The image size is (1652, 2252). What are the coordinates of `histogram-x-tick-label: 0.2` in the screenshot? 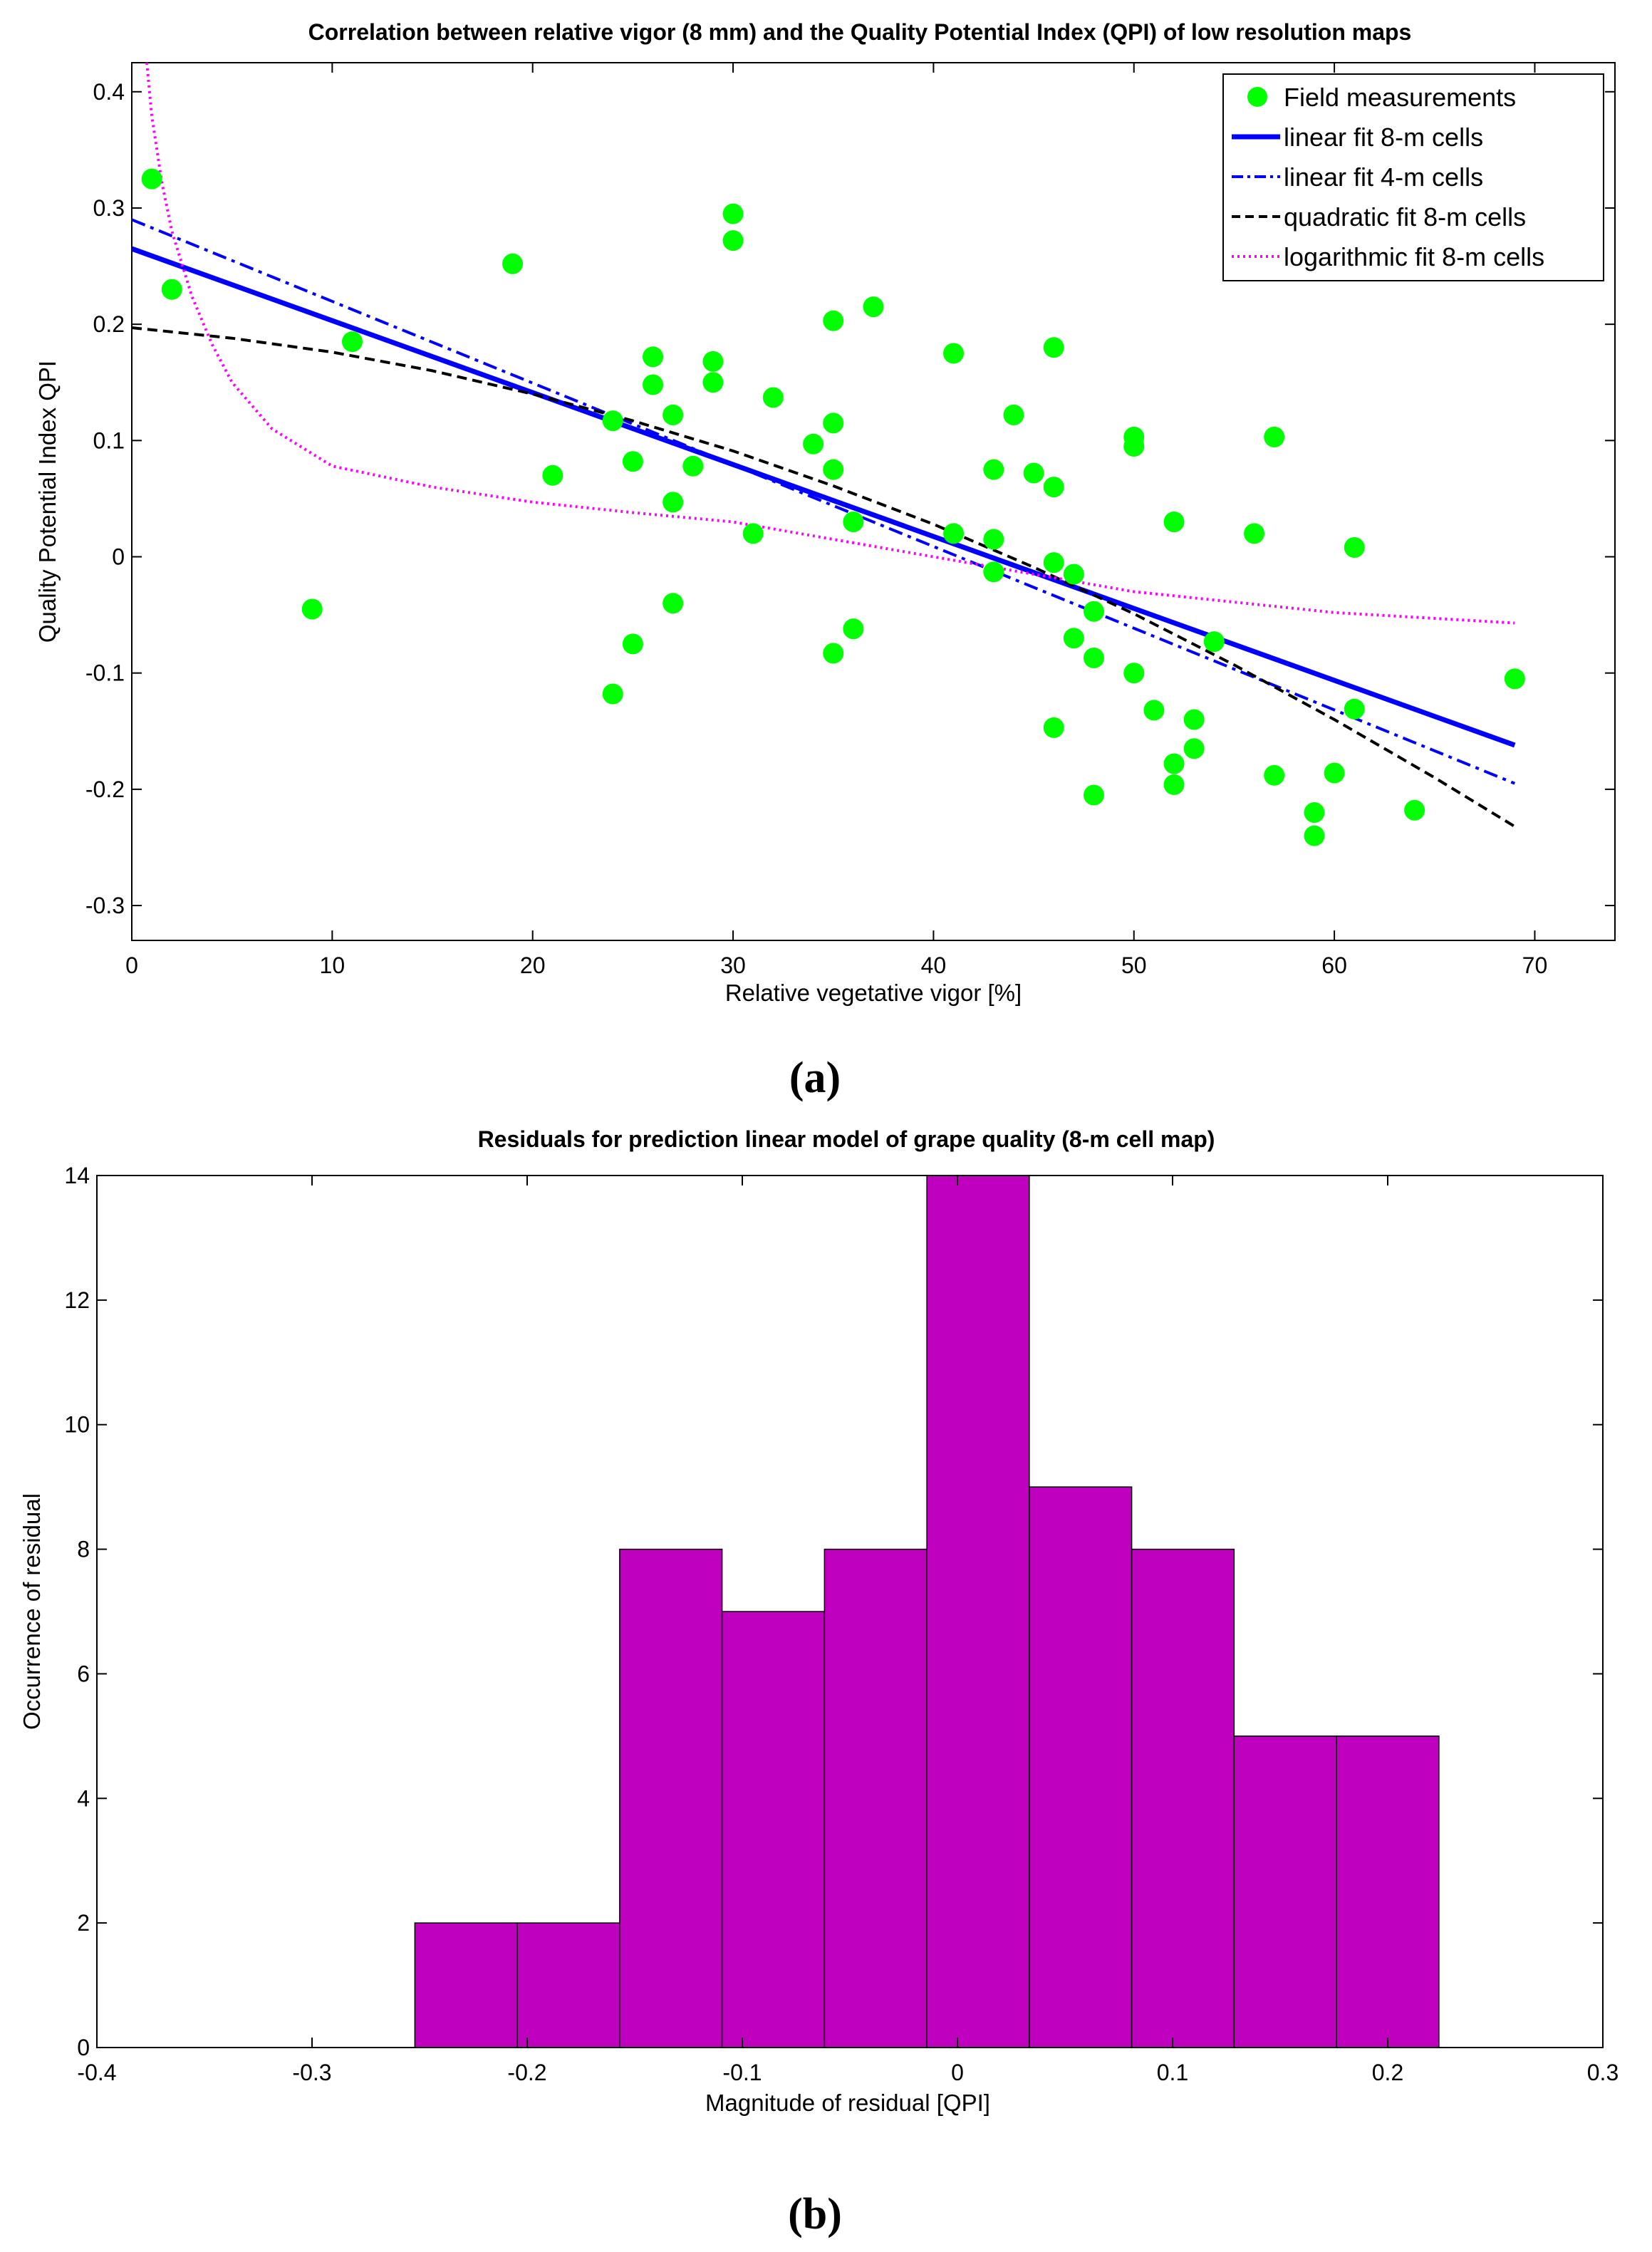 It's located at (1387, 2072).